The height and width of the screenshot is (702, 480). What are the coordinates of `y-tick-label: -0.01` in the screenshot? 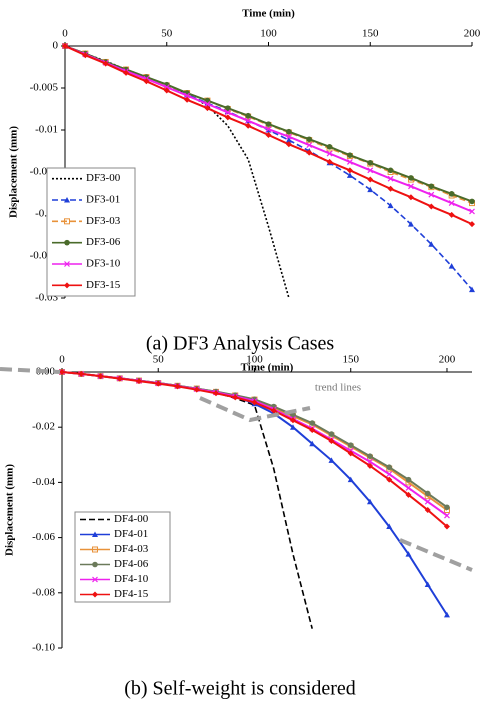 It's located at (46, 130).